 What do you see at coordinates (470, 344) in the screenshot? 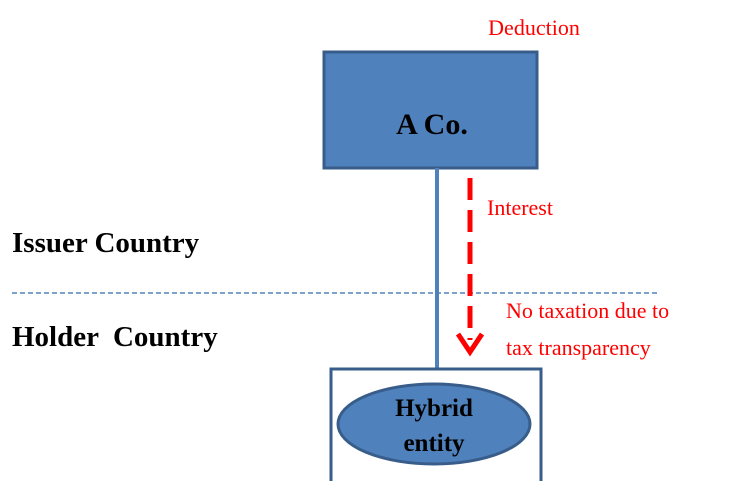
I see `interest-arrowhead` at bounding box center [470, 344].